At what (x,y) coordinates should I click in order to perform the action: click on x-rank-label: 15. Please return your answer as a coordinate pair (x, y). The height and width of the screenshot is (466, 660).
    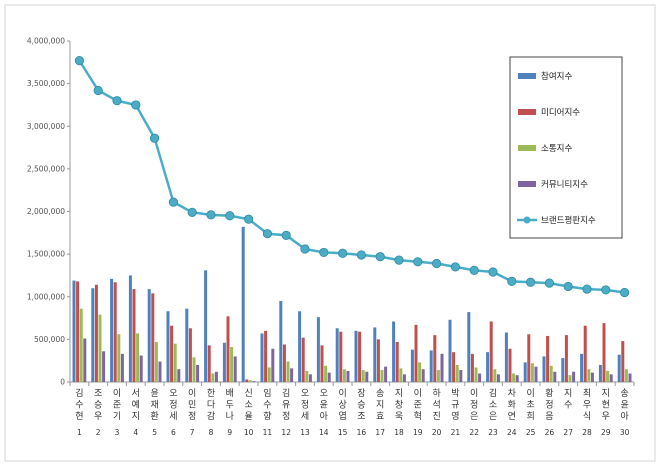
    Looking at the image, I should click on (343, 432).